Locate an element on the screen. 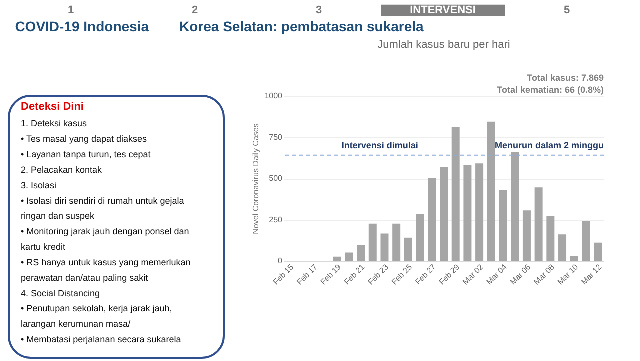  text: 2. Pelacakan kontak is located at coordinates (62, 169).